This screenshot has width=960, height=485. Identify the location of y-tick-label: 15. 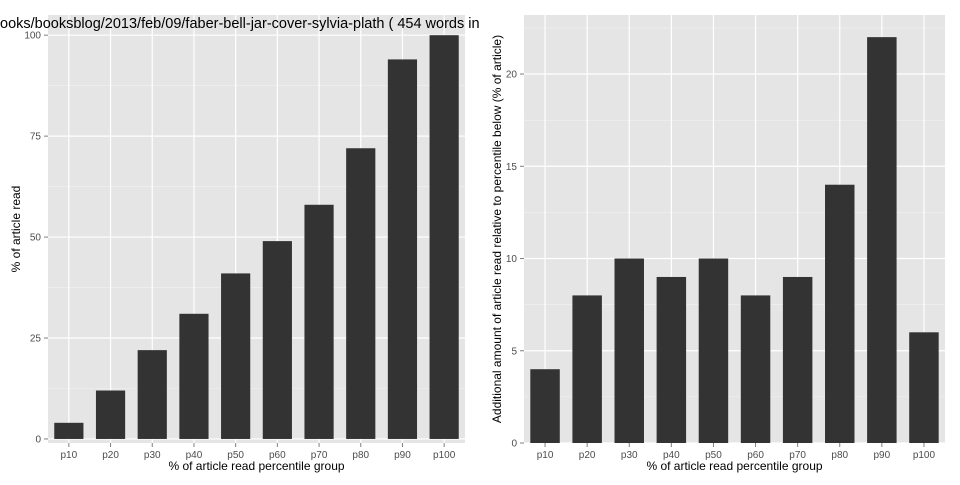
(512, 167).